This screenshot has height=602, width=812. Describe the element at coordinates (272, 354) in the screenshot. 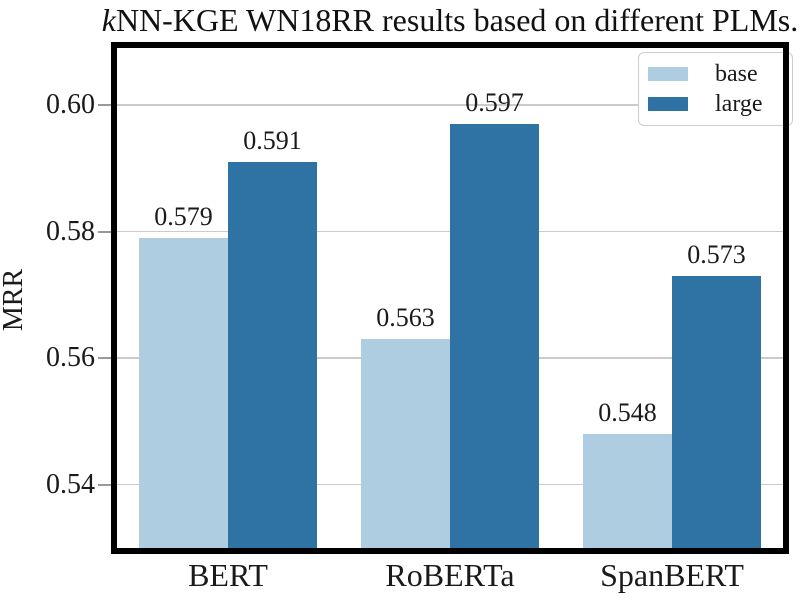

I see `bar-large-BERT` at that location.